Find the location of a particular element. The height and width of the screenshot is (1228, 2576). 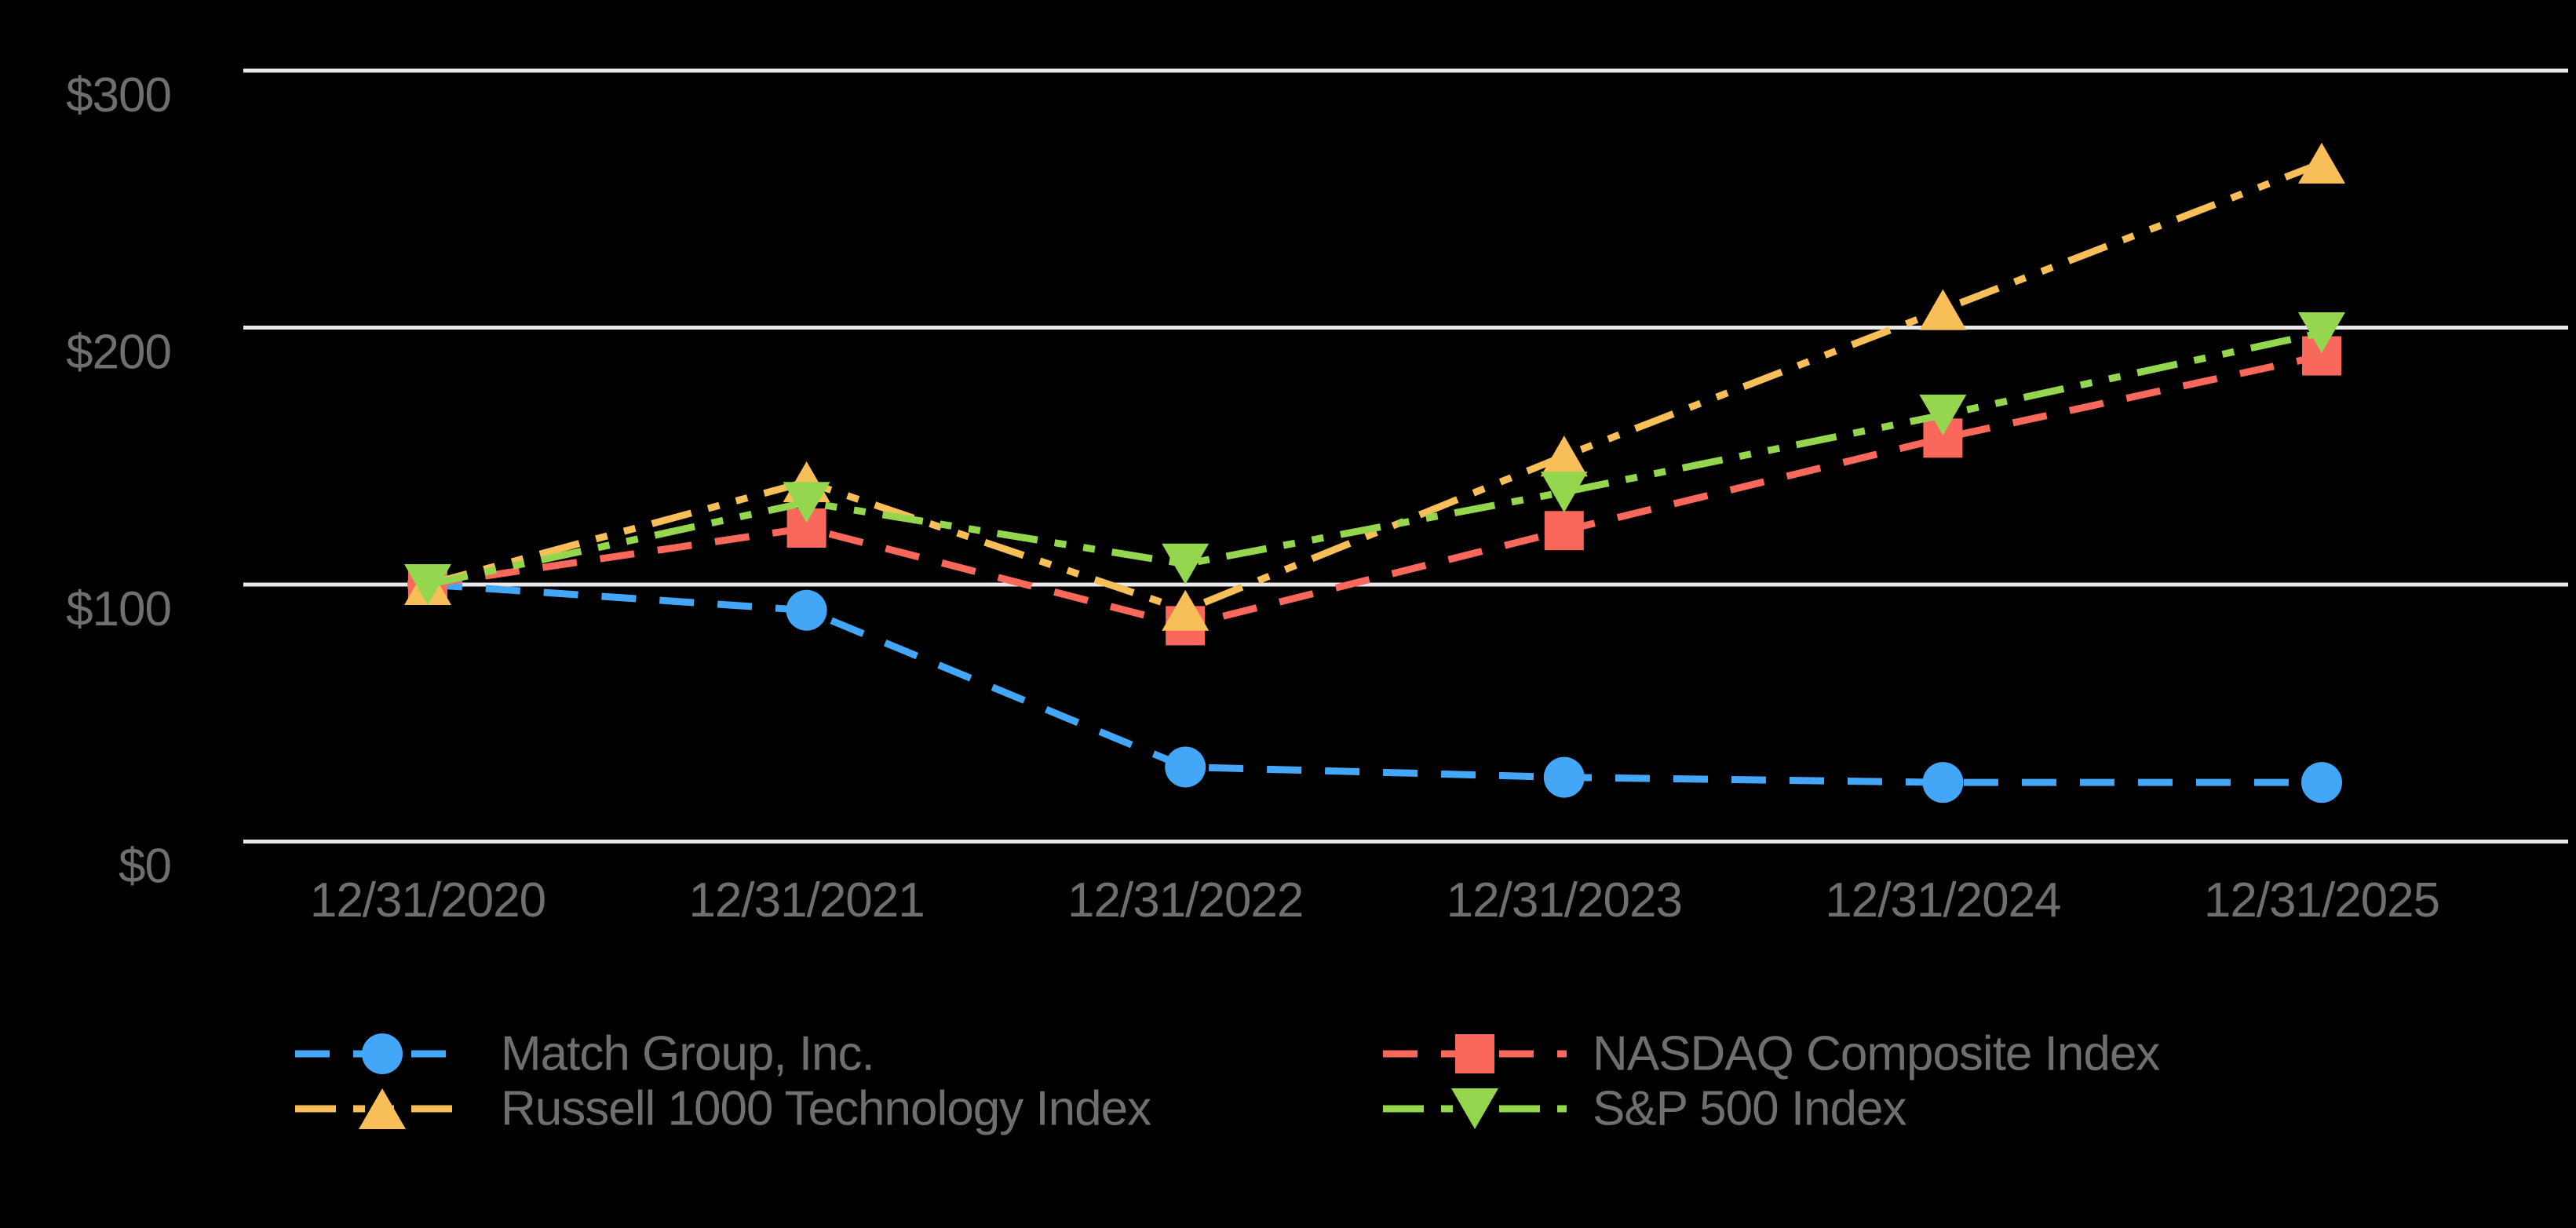

series-match-group-inc is located at coordinates (1374, 683).